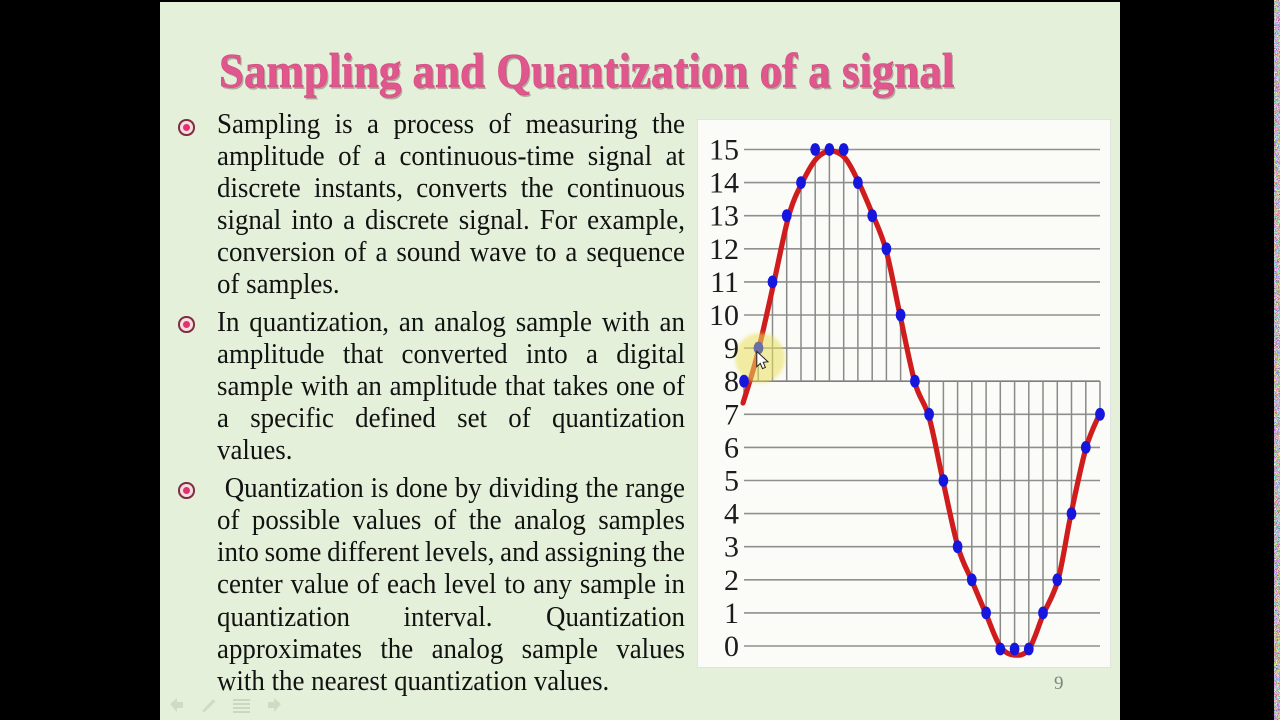 The image size is (1280, 720). I want to click on svg-text: 15, so click(724, 150).